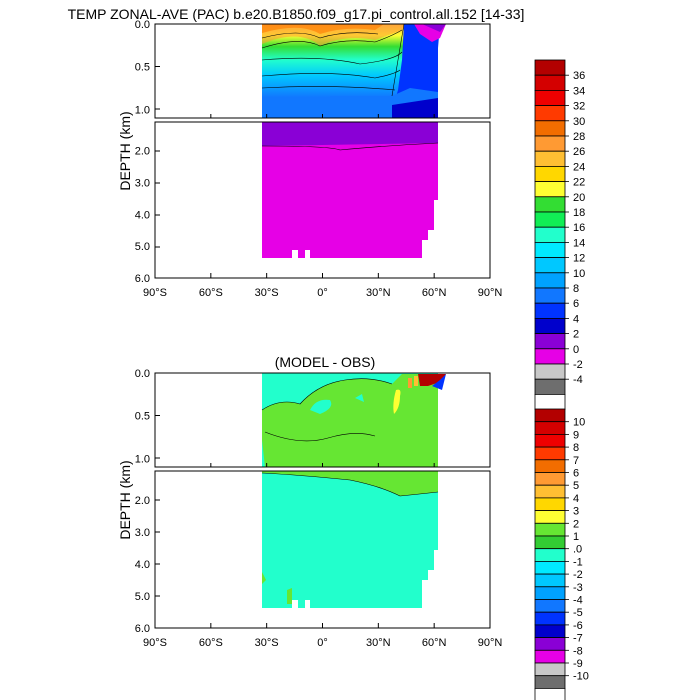  What do you see at coordinates (579, 259) in the screenshot?
I see `colorbar-label: 12` at bounding box center [579, 259].